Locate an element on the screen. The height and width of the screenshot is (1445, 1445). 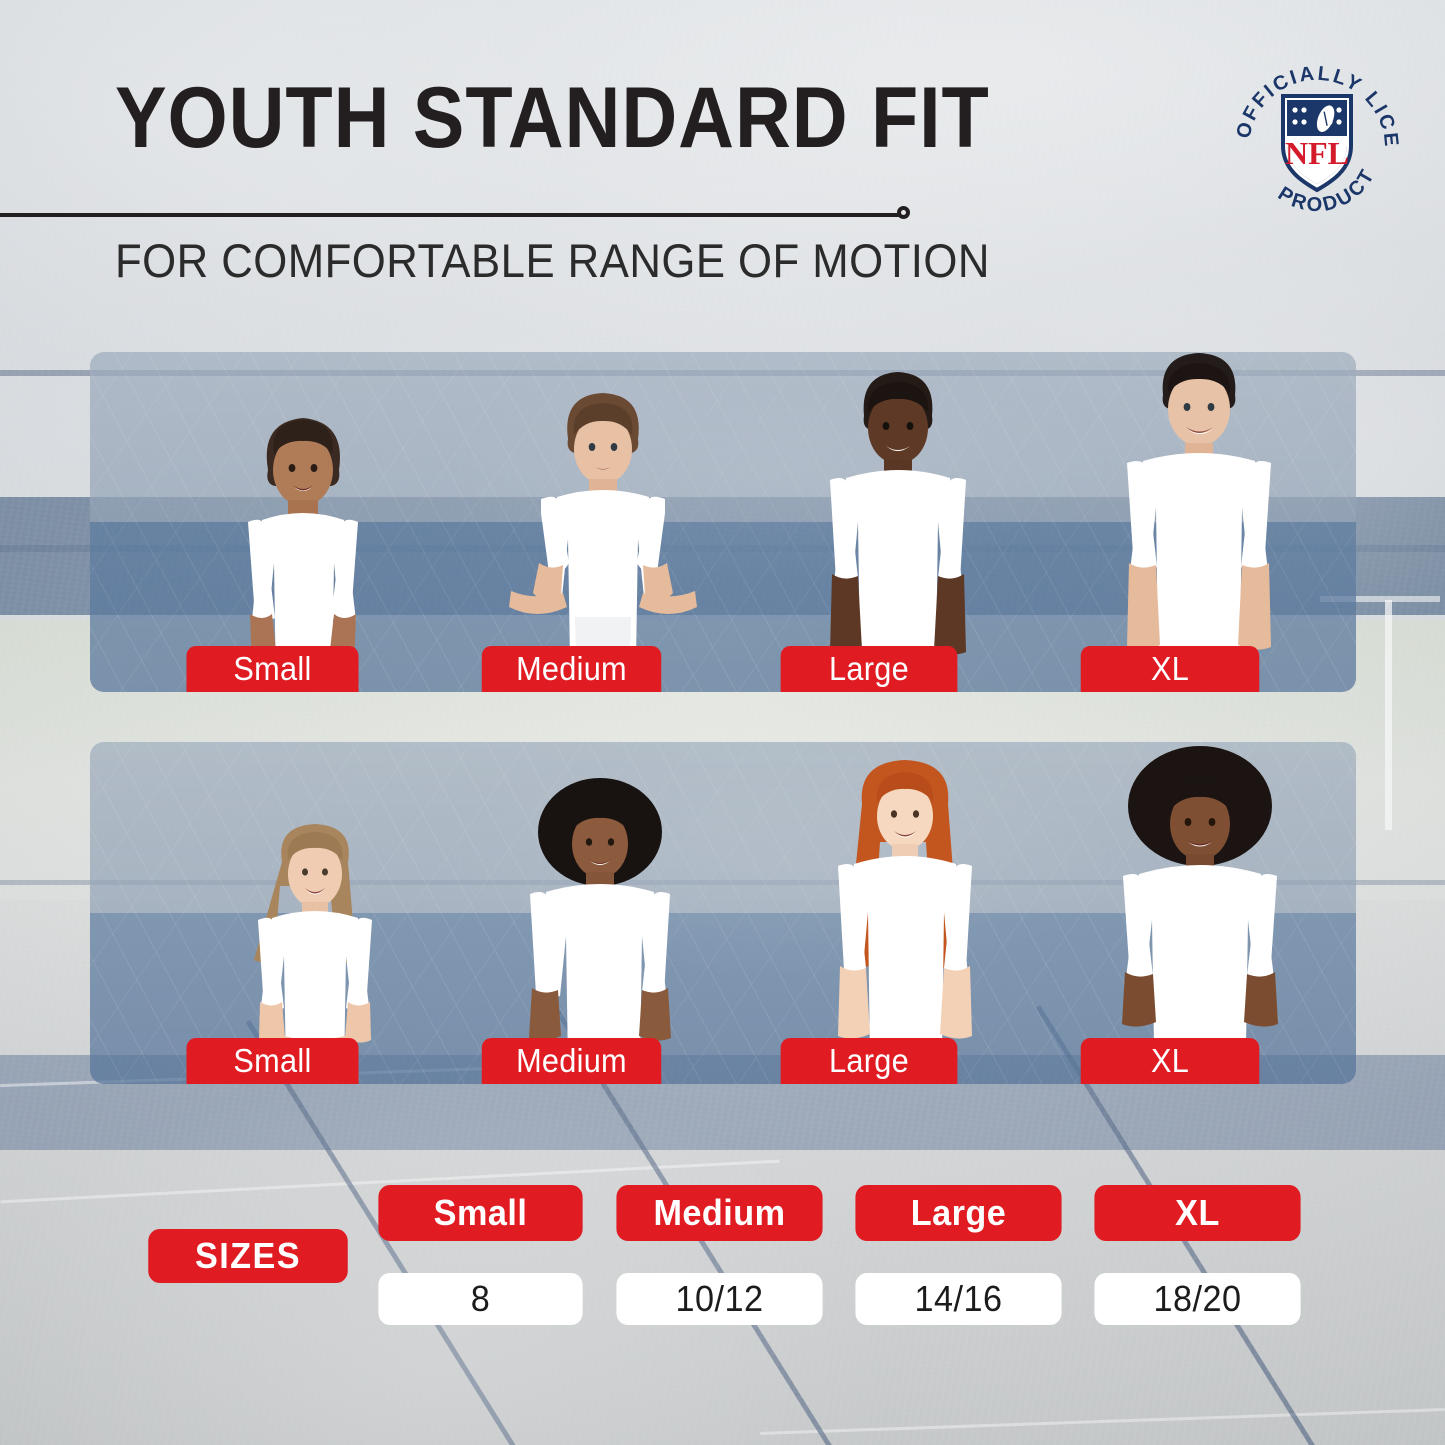
sizes-column-header-large: Large is located at coordinates (958, 1213).